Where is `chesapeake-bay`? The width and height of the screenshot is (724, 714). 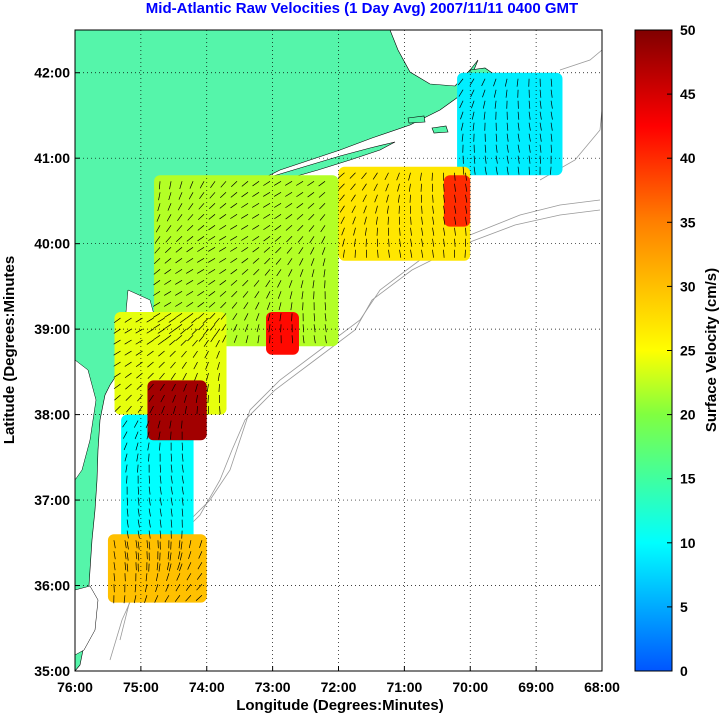 chesapeake-bay is located at coordinates (86, 420).